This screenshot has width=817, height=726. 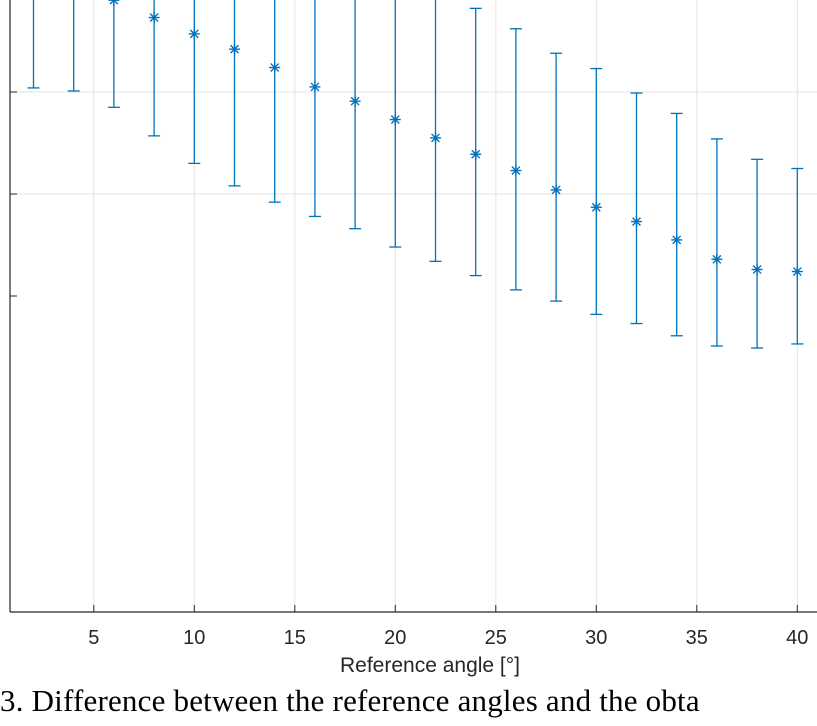 What do you see at coordinates (448, 638) in the screenshot?
I see `x-tick-labels: 5 10 15 20 25 30 35 40` at bounding box center [448, 638].